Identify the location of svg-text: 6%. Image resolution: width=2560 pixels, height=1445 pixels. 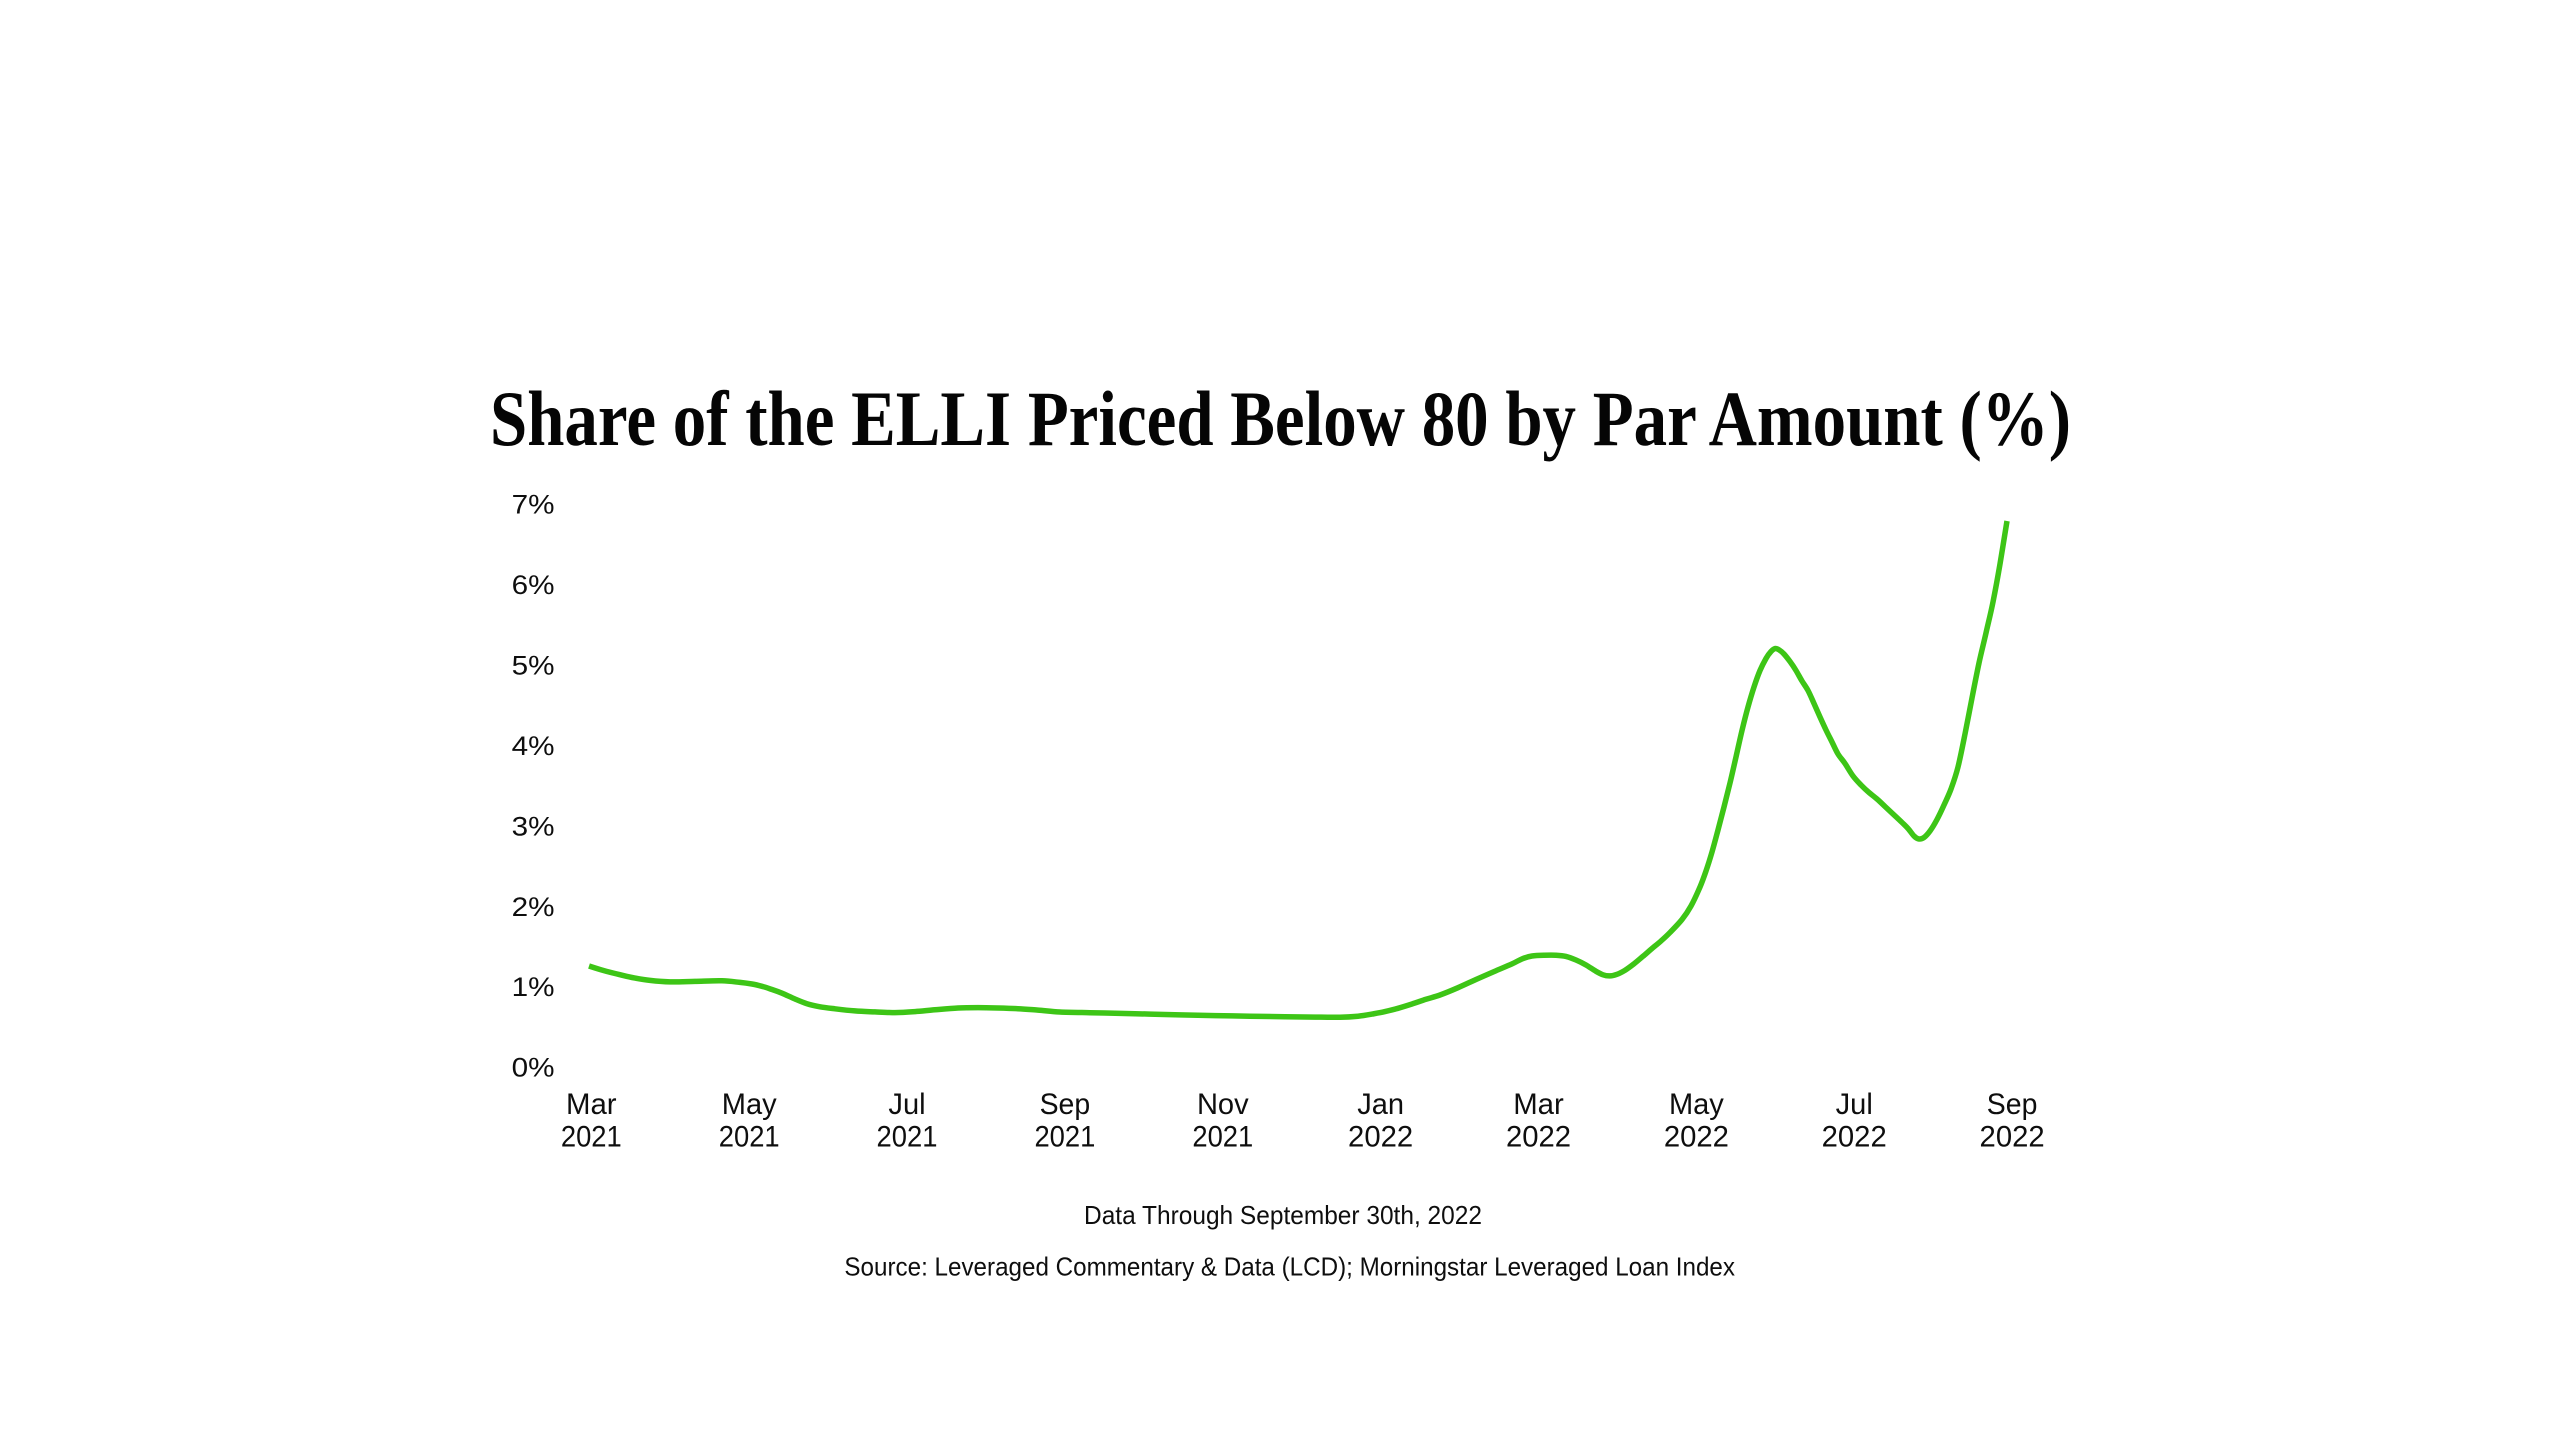
(533, 585).